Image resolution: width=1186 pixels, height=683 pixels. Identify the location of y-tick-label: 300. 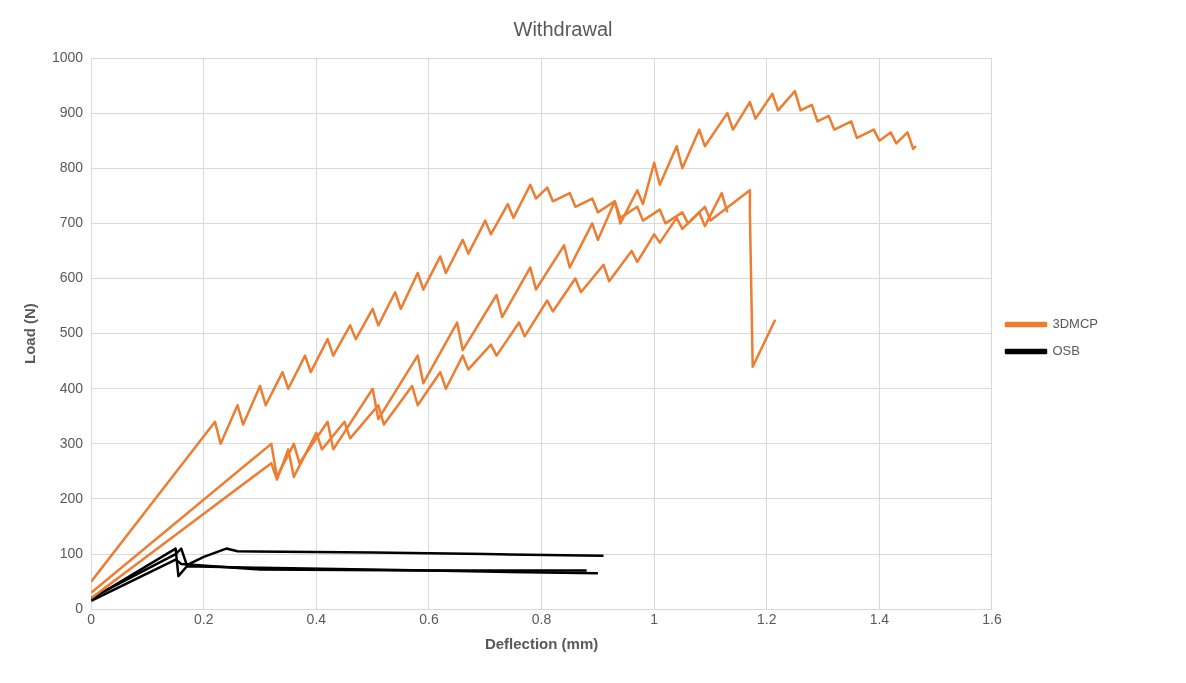
(71, 442).